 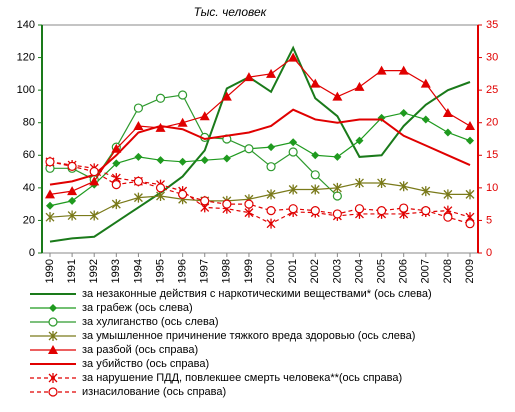 What do you see at coordinates (26, 90) in the screenshot?
I see `y-tick-label: 100` at bounding box center [26, 90].